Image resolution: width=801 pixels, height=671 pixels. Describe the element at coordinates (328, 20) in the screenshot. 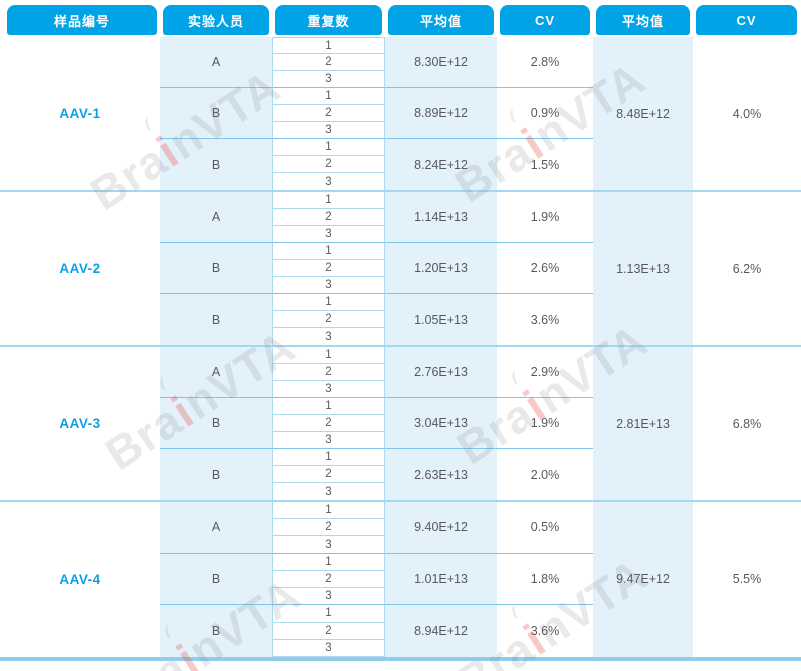

I see `column-header-repeats: 重复数` at that location.